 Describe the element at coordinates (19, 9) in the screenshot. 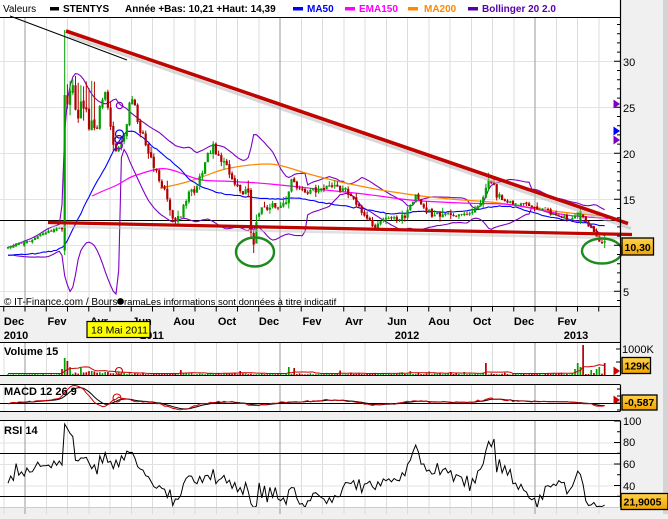

I see `svg-text: Valeurs` at that location.